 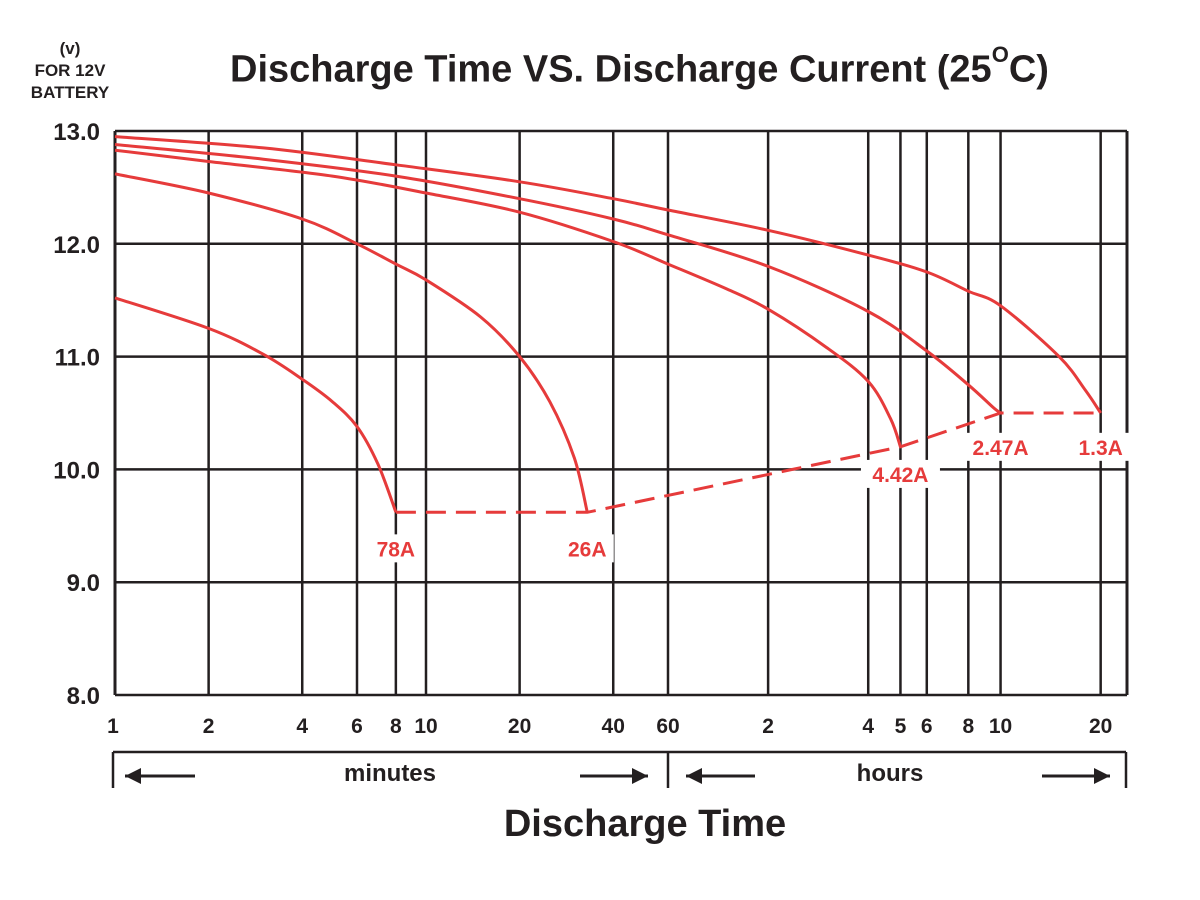 I want to click on point-label-4-42A: 4.42A, so click(x=900, y=475).